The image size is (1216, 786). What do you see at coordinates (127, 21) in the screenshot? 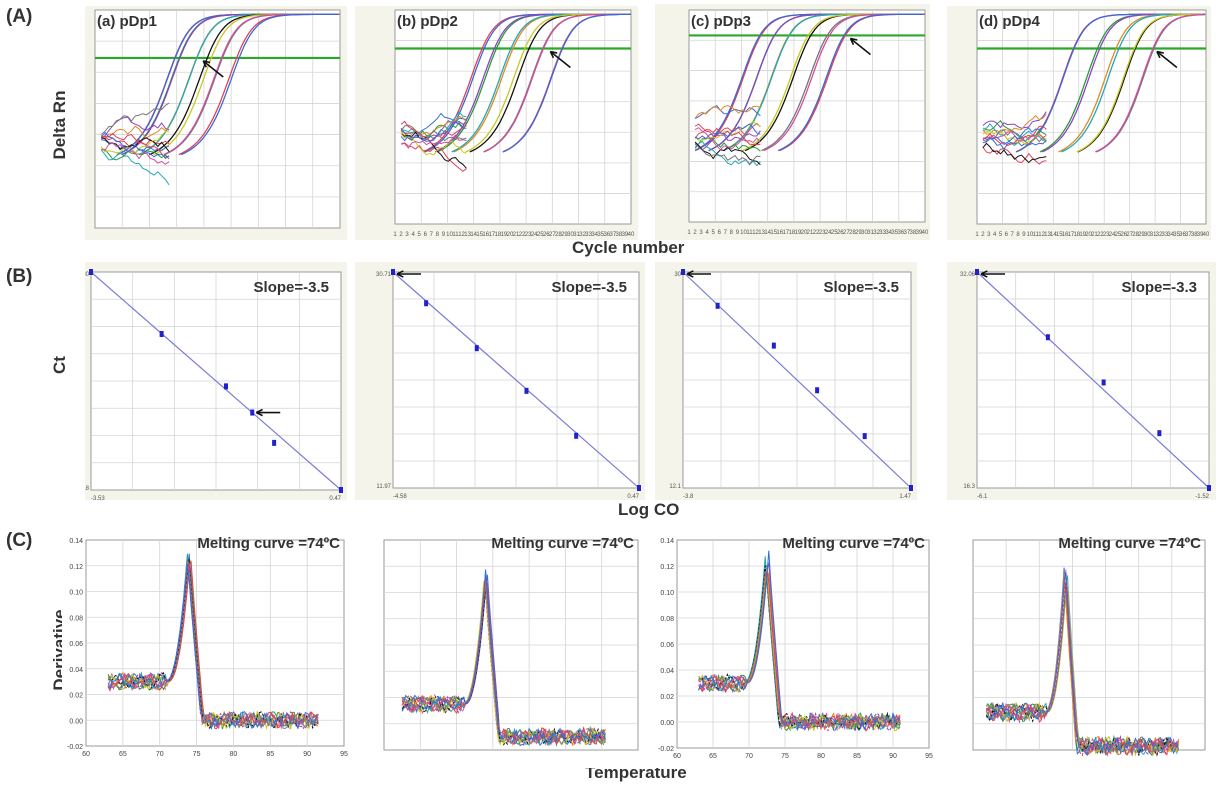
I see `panel-title: (a) pDp1` at bounding box center [127, 21].